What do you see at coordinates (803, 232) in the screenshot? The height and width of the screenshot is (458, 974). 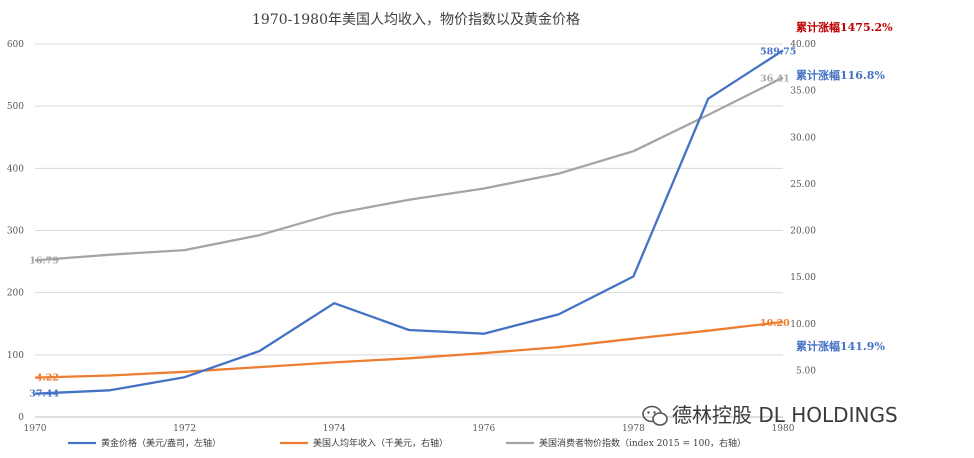 I see `right-tick-label: 20.00` at bounding box center [803, 232].